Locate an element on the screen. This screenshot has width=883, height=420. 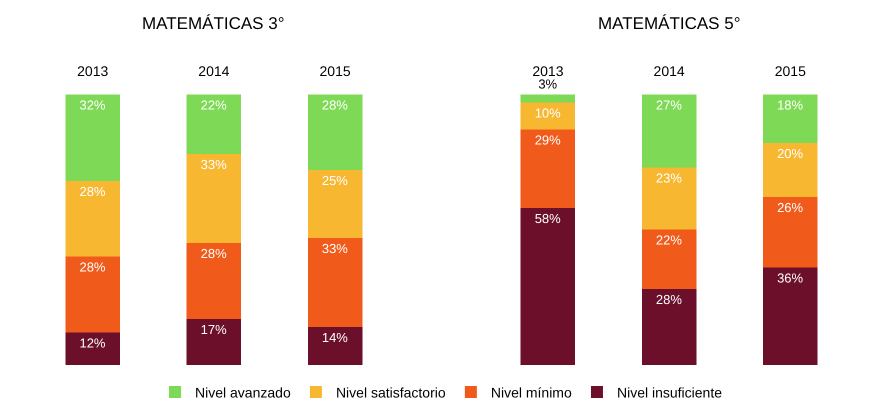
data-label: 14% is located at coordinates (335, 338).